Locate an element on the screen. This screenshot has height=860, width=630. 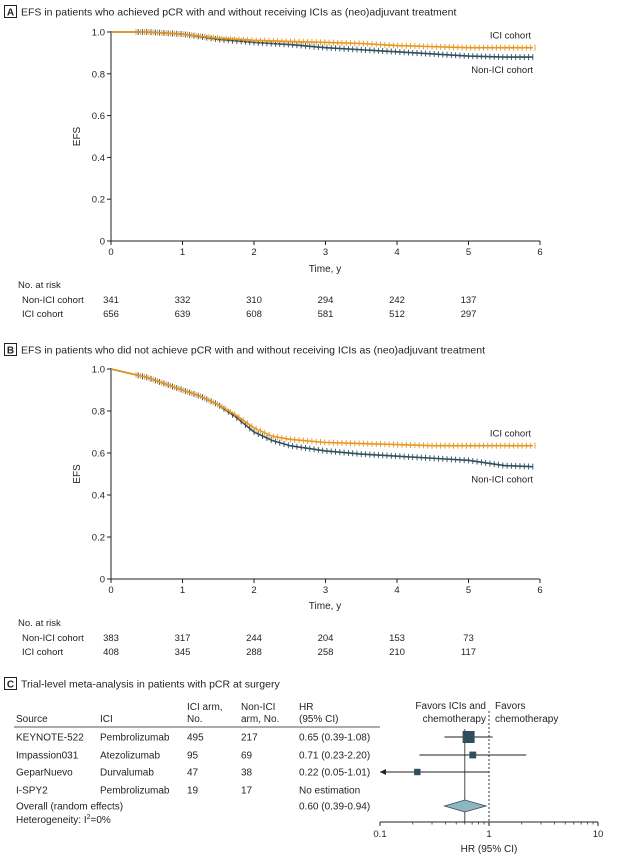
at-risk-value: 317 is located at coordinates (183, 638).